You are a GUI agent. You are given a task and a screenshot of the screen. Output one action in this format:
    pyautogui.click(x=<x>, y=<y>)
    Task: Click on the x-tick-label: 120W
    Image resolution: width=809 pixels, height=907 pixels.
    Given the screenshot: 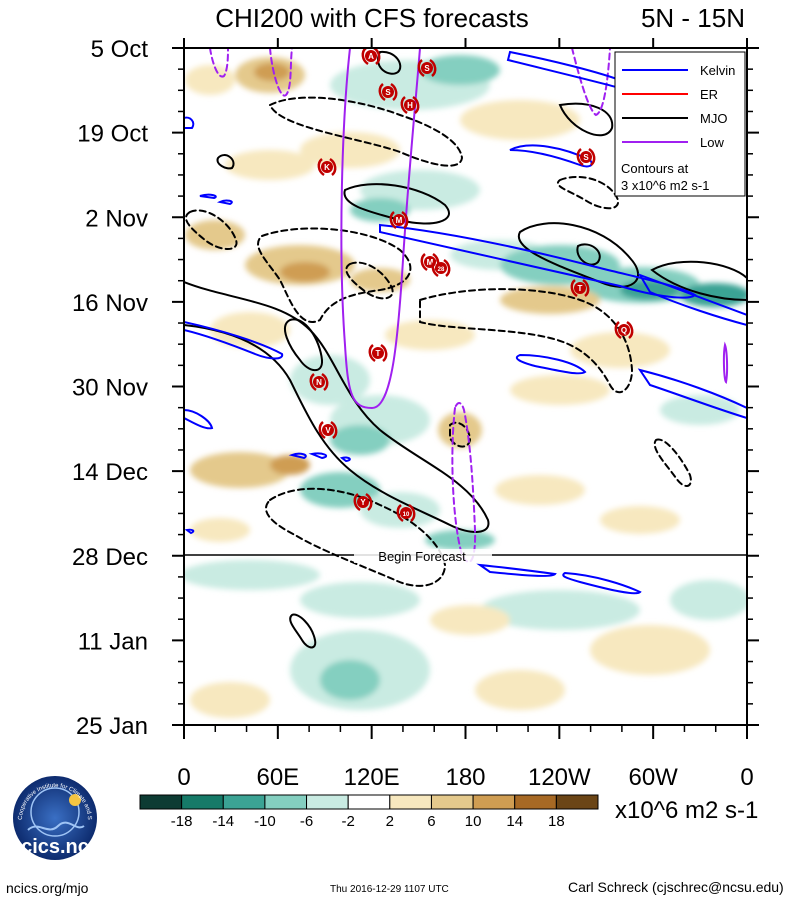 What is the action you would take?
    pyautogui.click(x=559, y=777)
    